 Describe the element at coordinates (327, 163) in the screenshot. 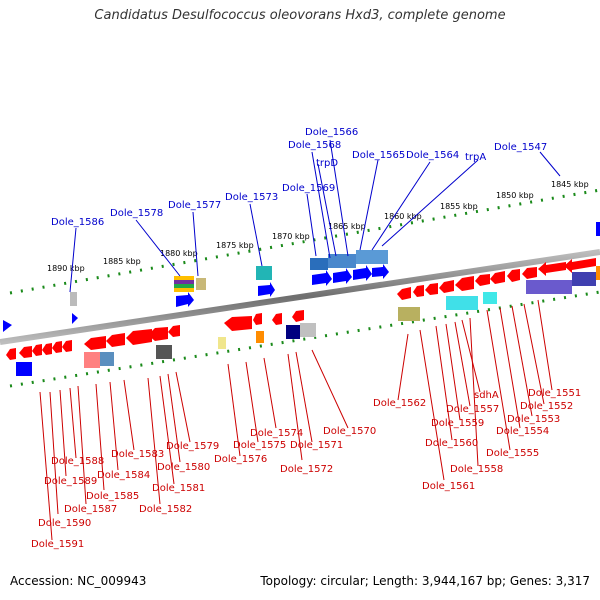

I see `gene-label-top: trpD` at that location.